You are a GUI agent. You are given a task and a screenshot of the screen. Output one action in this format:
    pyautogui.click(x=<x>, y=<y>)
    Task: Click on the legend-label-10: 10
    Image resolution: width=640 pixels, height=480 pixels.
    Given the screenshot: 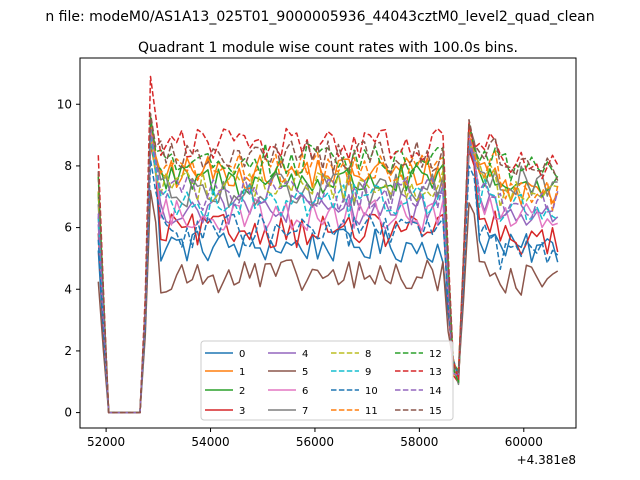 What is the action you would take?
    pyautogui.click(x=371, y=391)
    